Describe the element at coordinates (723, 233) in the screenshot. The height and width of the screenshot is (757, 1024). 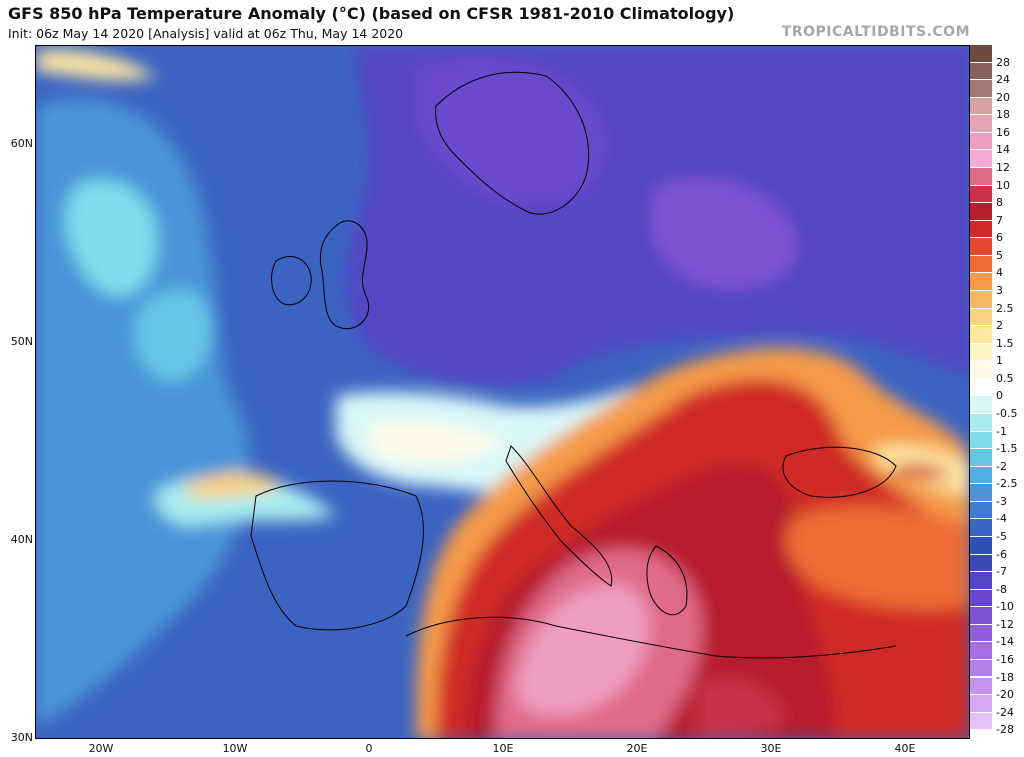
I see `baltic-violet-patch` at that location.